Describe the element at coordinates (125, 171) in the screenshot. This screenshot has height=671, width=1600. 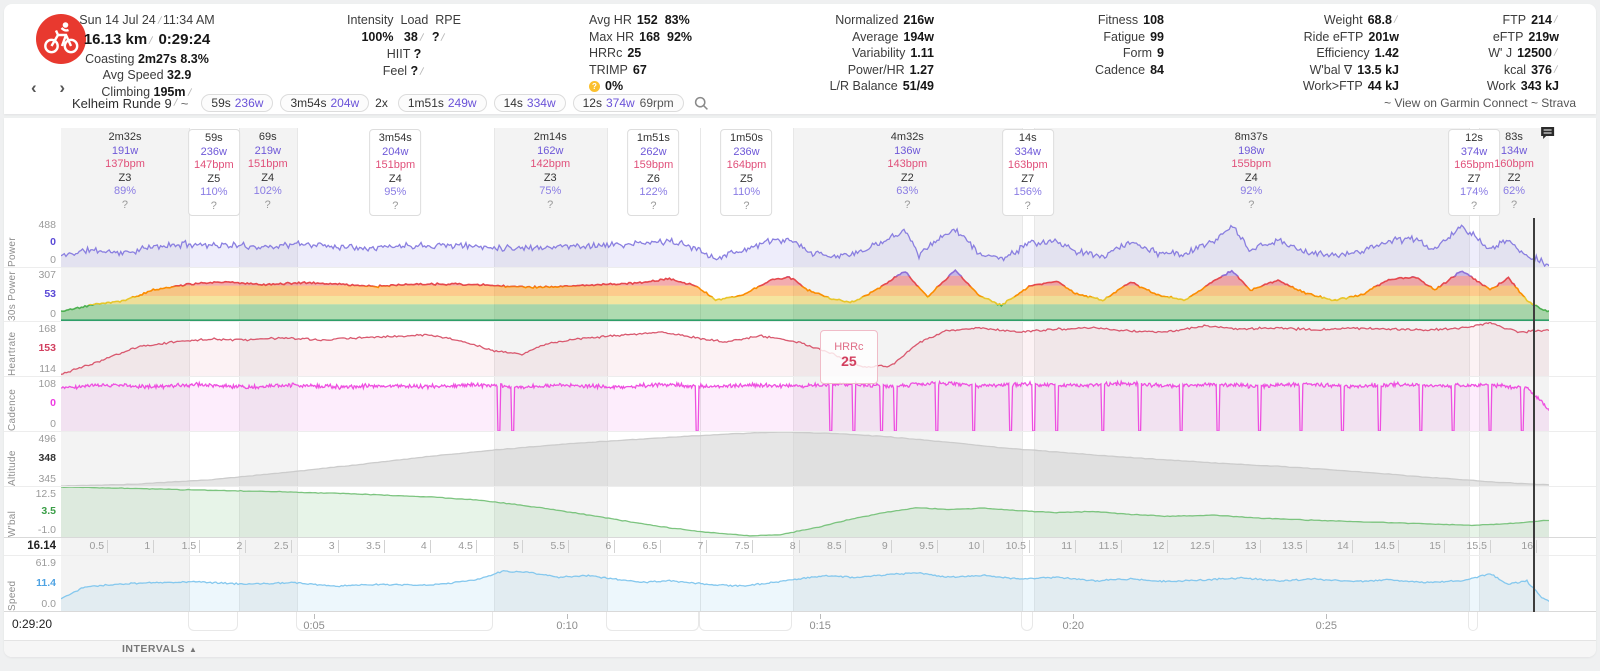
I see `interval-label: 2m32s 191w 137bpm Z3 89%?` at that location.